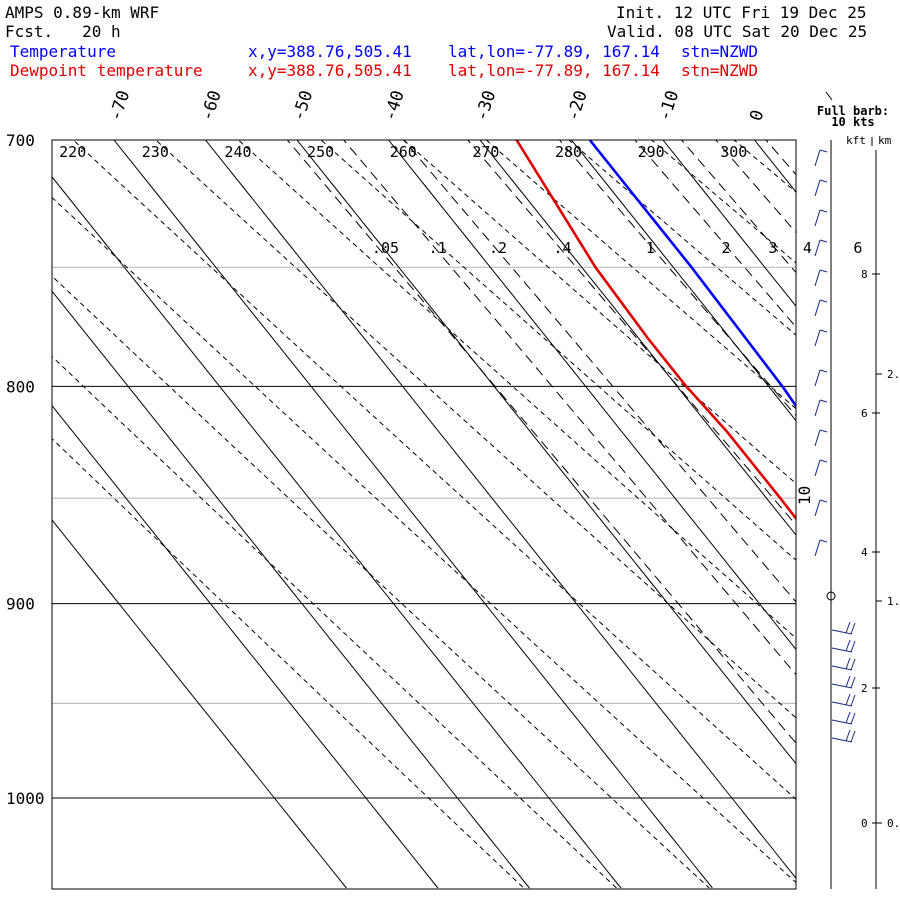 This screenshot has height=900, width=900. Describe the element at coordinates (853, 111) in the screenshot. I see `barb-legend-title: Full barb:` at that location.